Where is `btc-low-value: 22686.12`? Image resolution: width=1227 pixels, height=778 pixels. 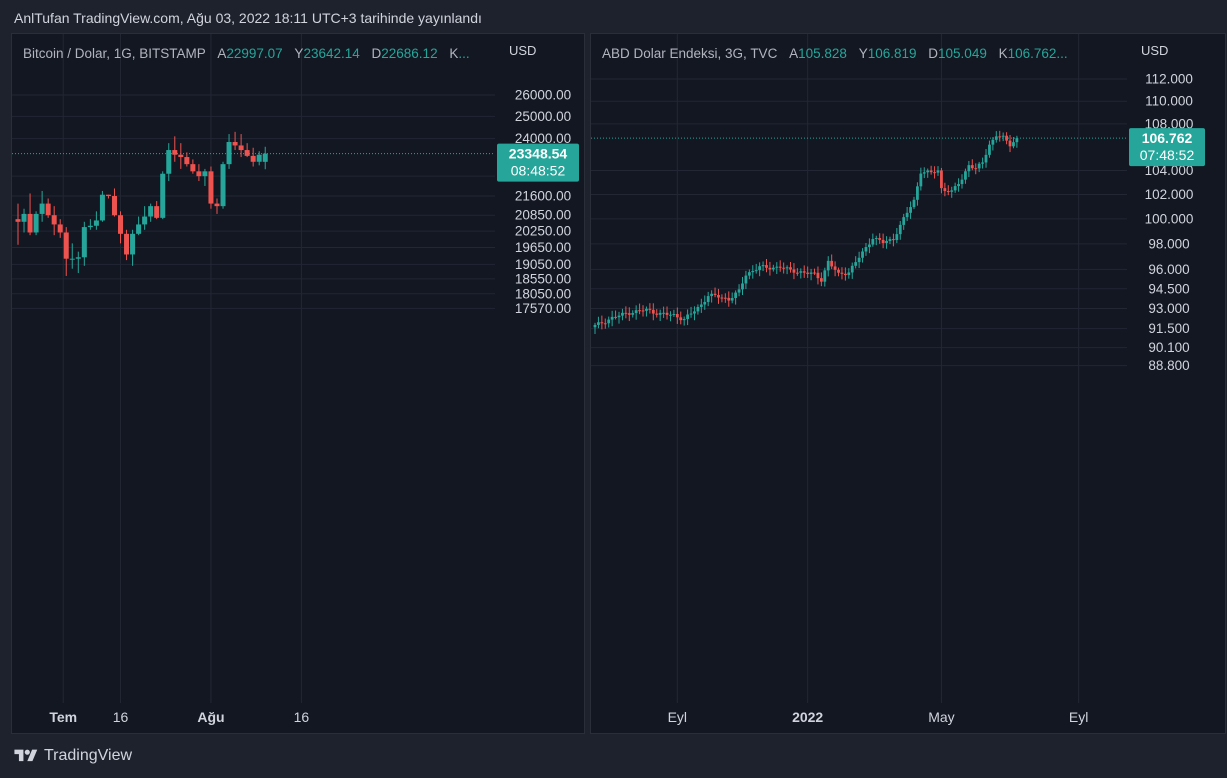
btc-low-value: 22686.12 is located at coordinates (409, 53).